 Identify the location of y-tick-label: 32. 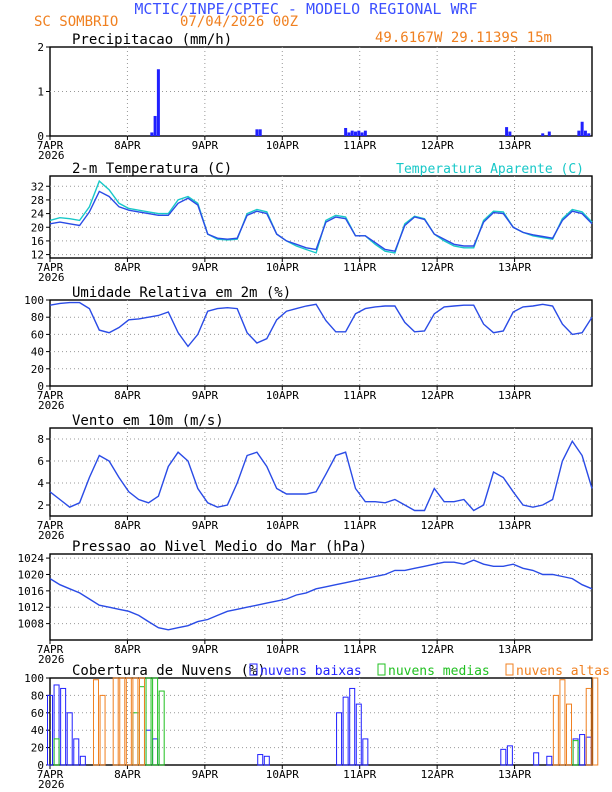
(37, 186).